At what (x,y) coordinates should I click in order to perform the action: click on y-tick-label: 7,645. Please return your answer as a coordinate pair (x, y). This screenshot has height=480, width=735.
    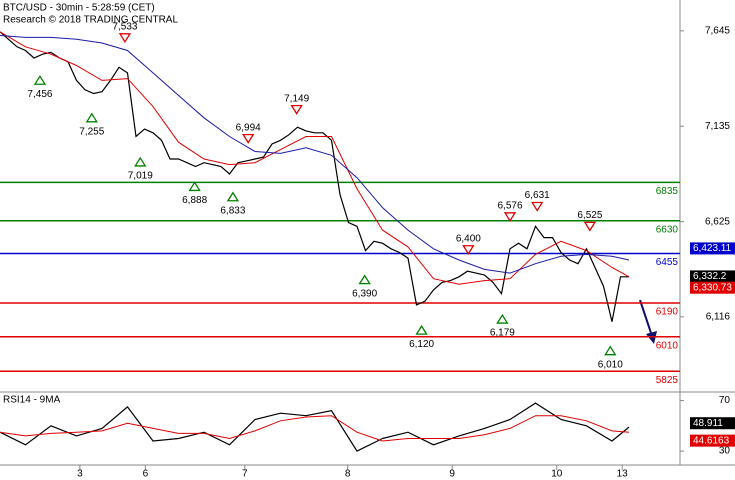
    Looking at the image, I should click on (717, 31).